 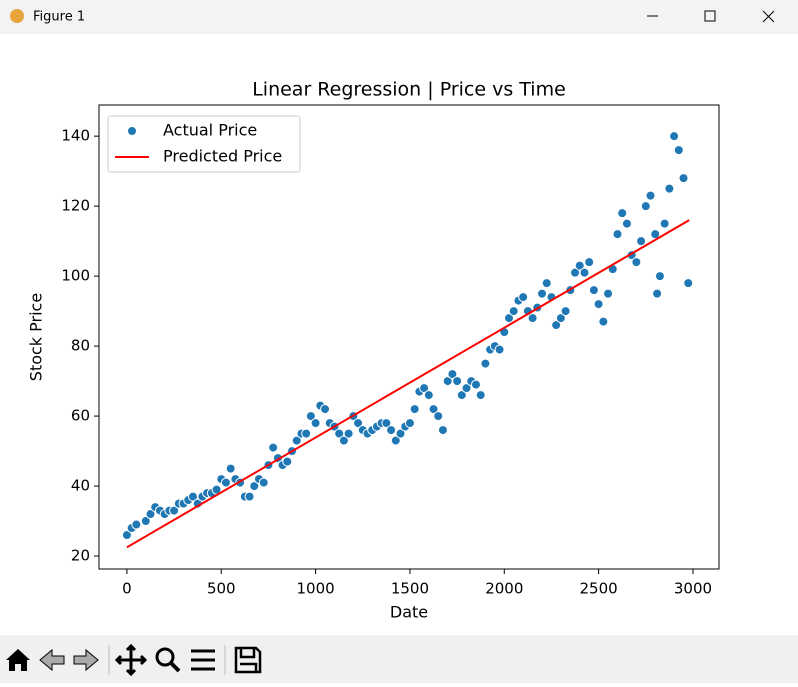 What do you see at coordinates (52, 660) in the screenshot?
I see `back-button` at bounding box center [52, 660].